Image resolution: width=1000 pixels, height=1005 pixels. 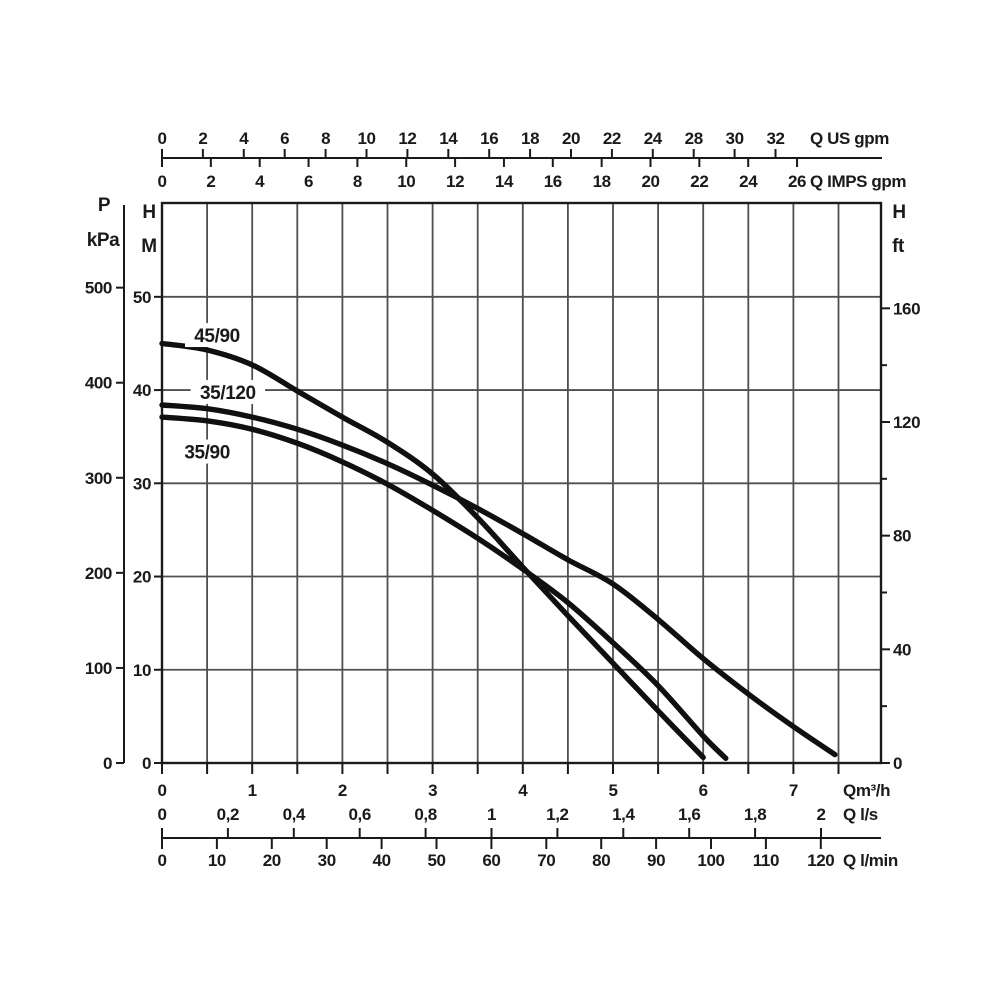 What do you see at coordinates (775, 138) in the screenshot?
I see `tick-label-usgpm: 32` at bounding box center [775, 138].